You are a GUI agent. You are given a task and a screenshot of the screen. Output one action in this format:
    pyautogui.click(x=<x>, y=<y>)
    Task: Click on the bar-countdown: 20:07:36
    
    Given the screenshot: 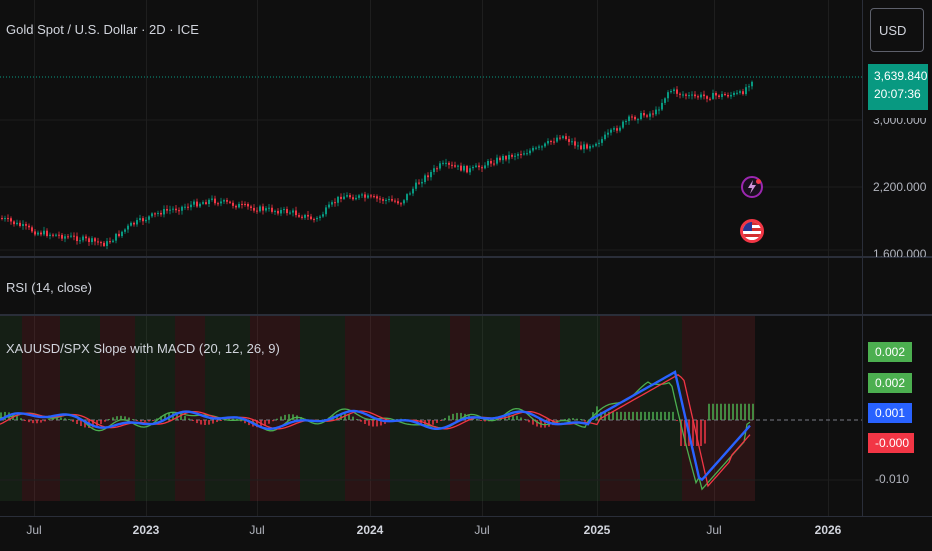 What is the action you would take?
    pyautogui.click(x=897, y=94)
    